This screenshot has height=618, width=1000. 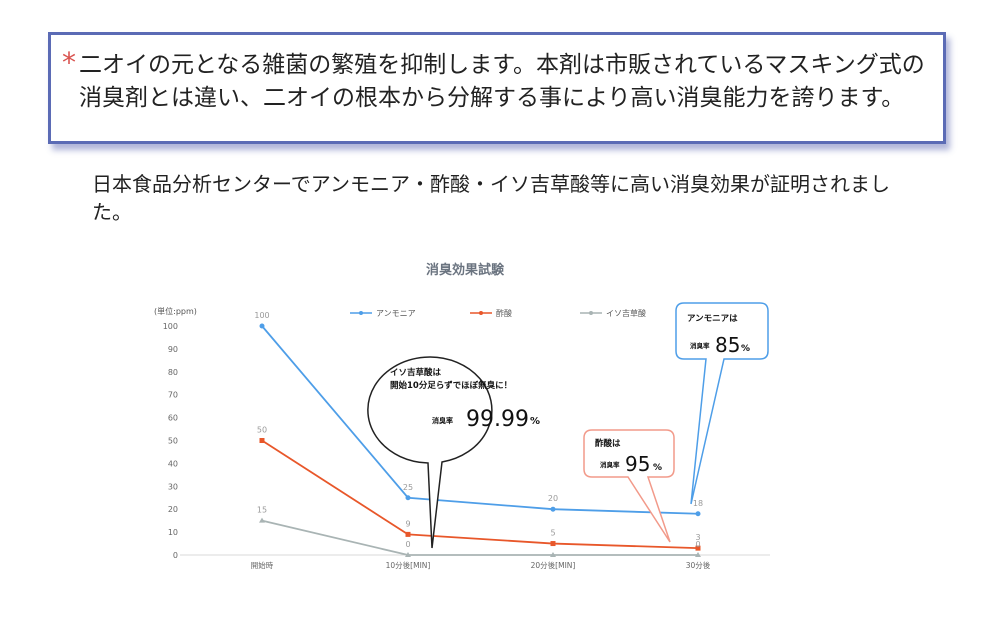 I want to click on x-tick-label: 30分後, so click(x=698, y=565).